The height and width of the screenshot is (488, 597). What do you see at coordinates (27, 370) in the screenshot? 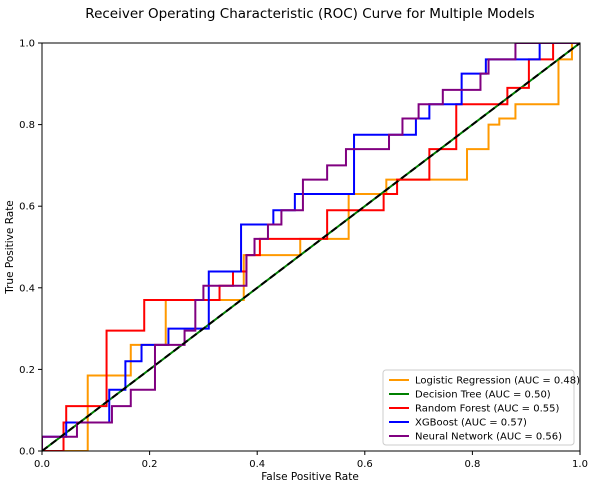
I see `y-tick-label: 0.2` at bounding box center [27, 370].